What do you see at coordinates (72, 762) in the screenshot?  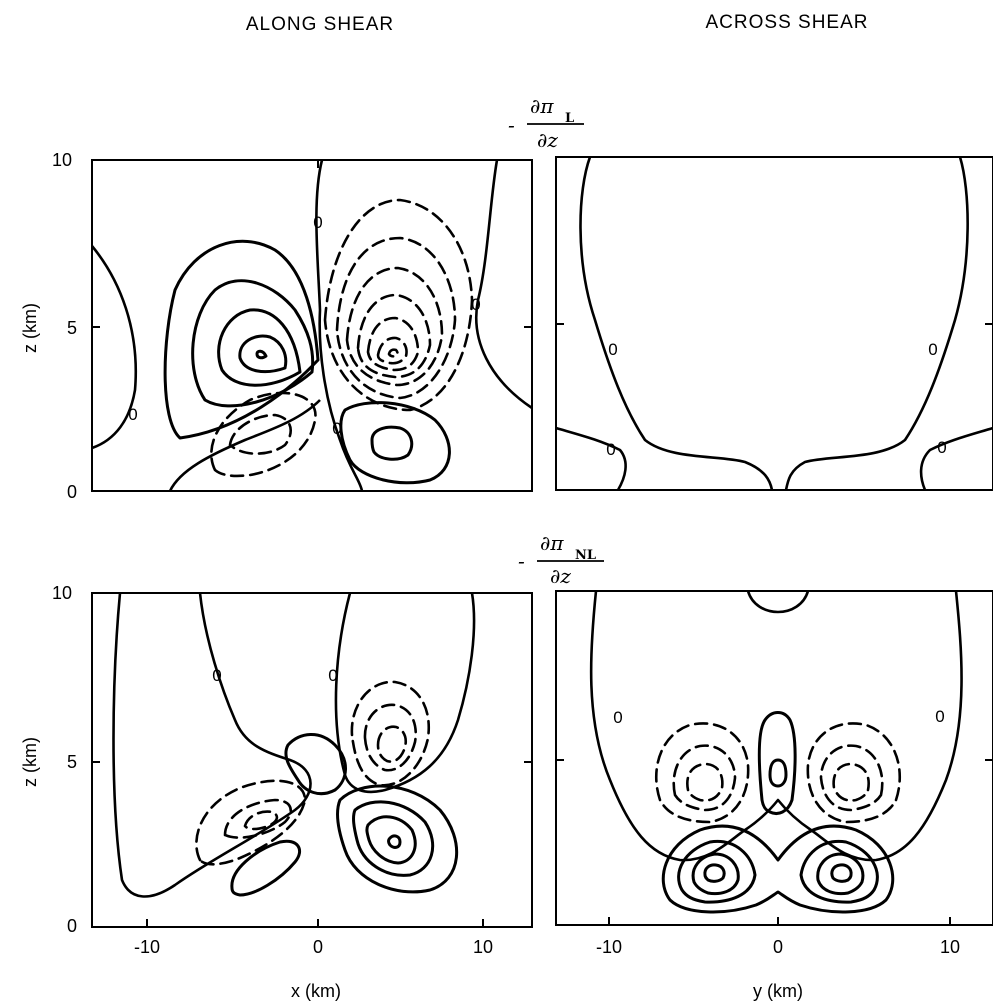 I see `z-tick-bottom-5: 5` at bounding box center [72, 762].